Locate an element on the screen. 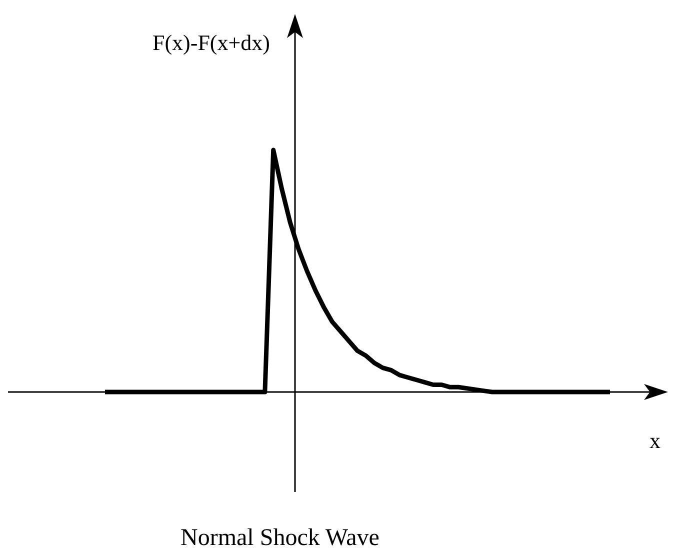  text: Normal Shock Wave is located at coordinates (280, 538).